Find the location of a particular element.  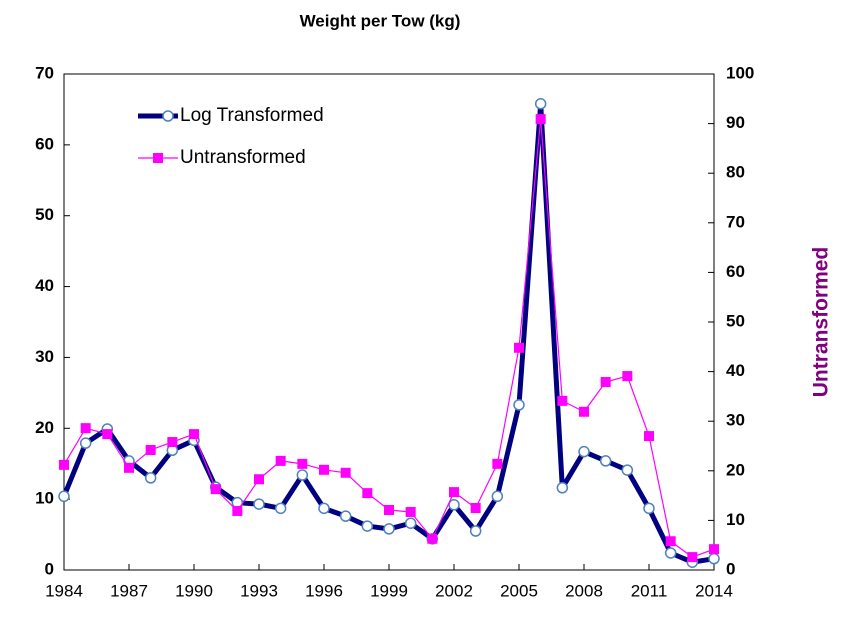

x-tick-label: 2002 is located at coordinates (454, 590).